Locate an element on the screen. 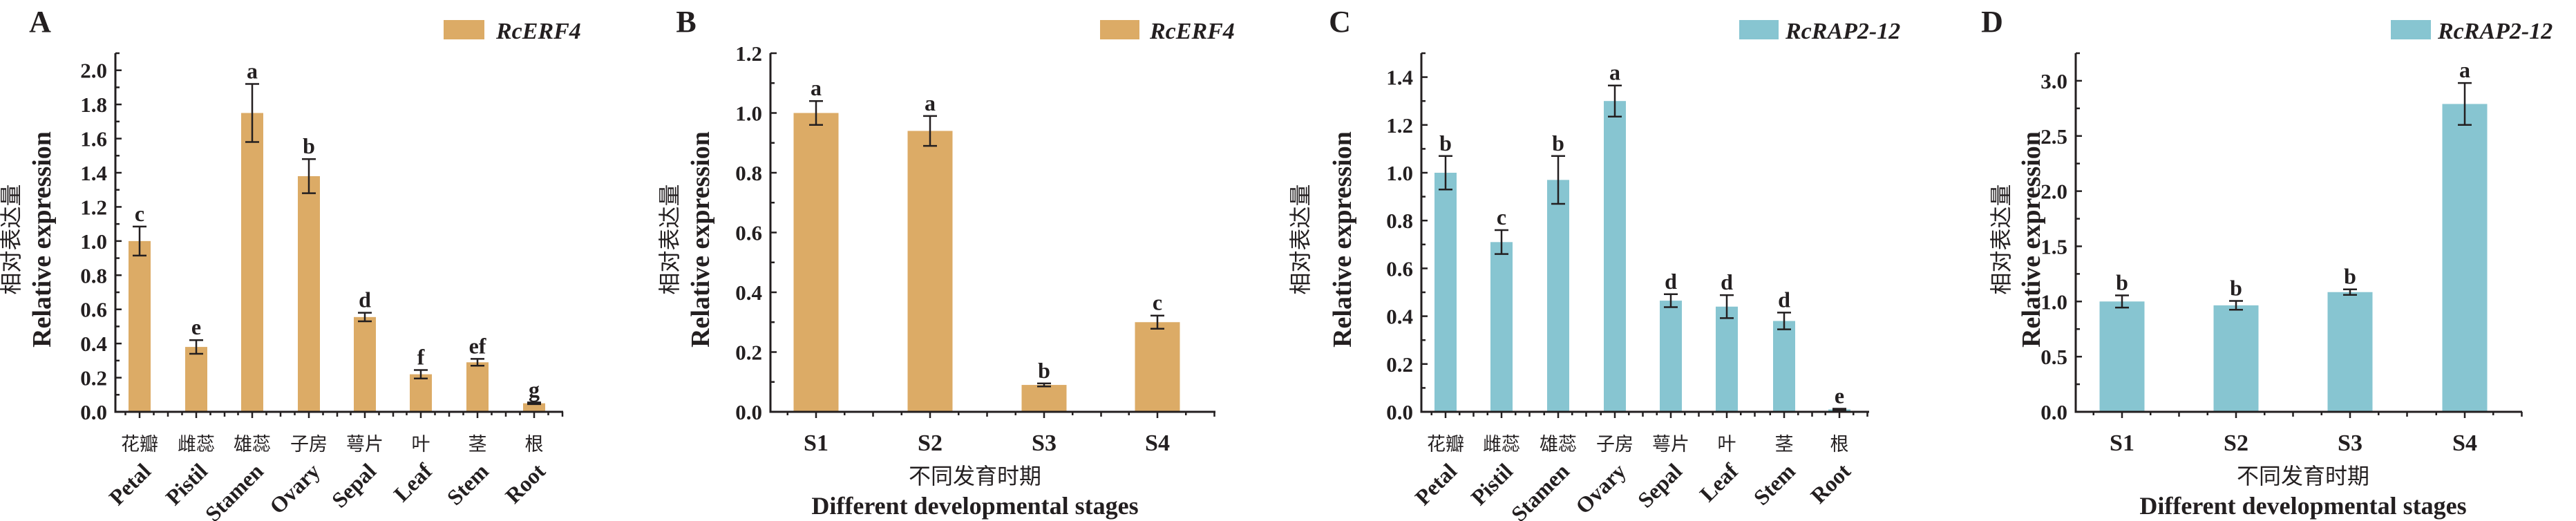 This screenshot has height=521, width=2576. axes is located at coordinates (1644, 233).